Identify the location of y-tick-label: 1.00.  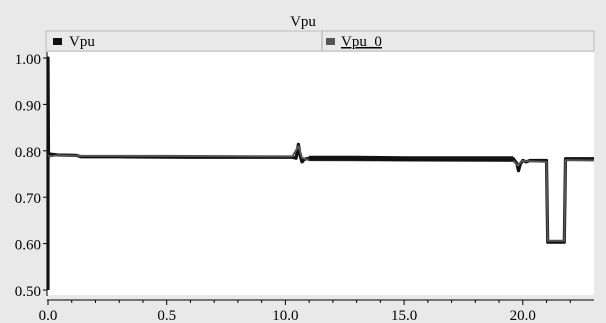
(28, 60).